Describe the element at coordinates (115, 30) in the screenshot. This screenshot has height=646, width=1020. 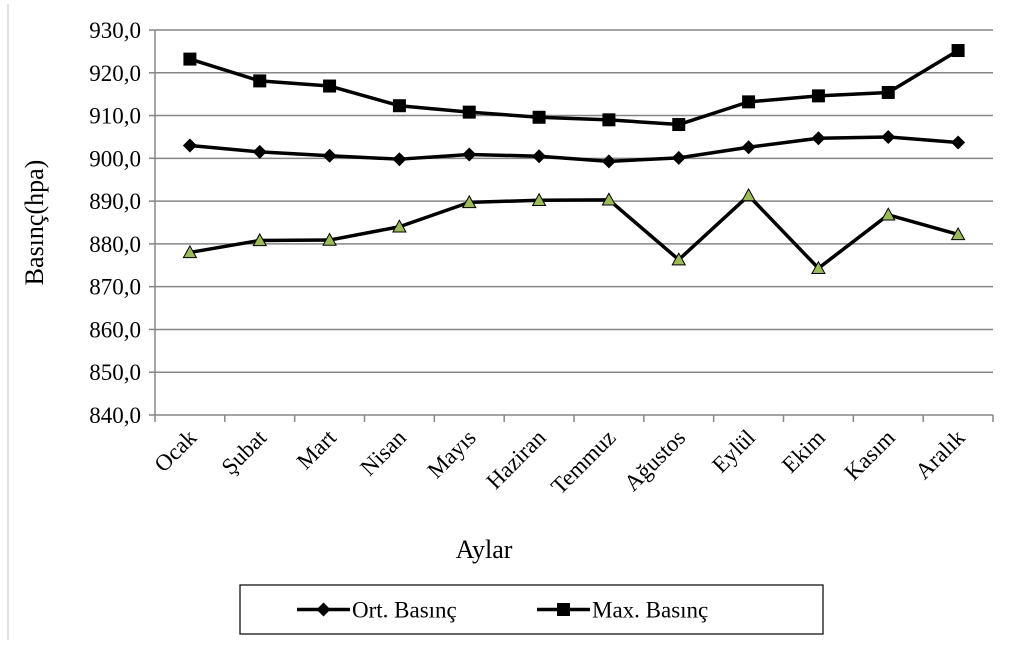
I see `y-tick-label: 930,0` at that location.